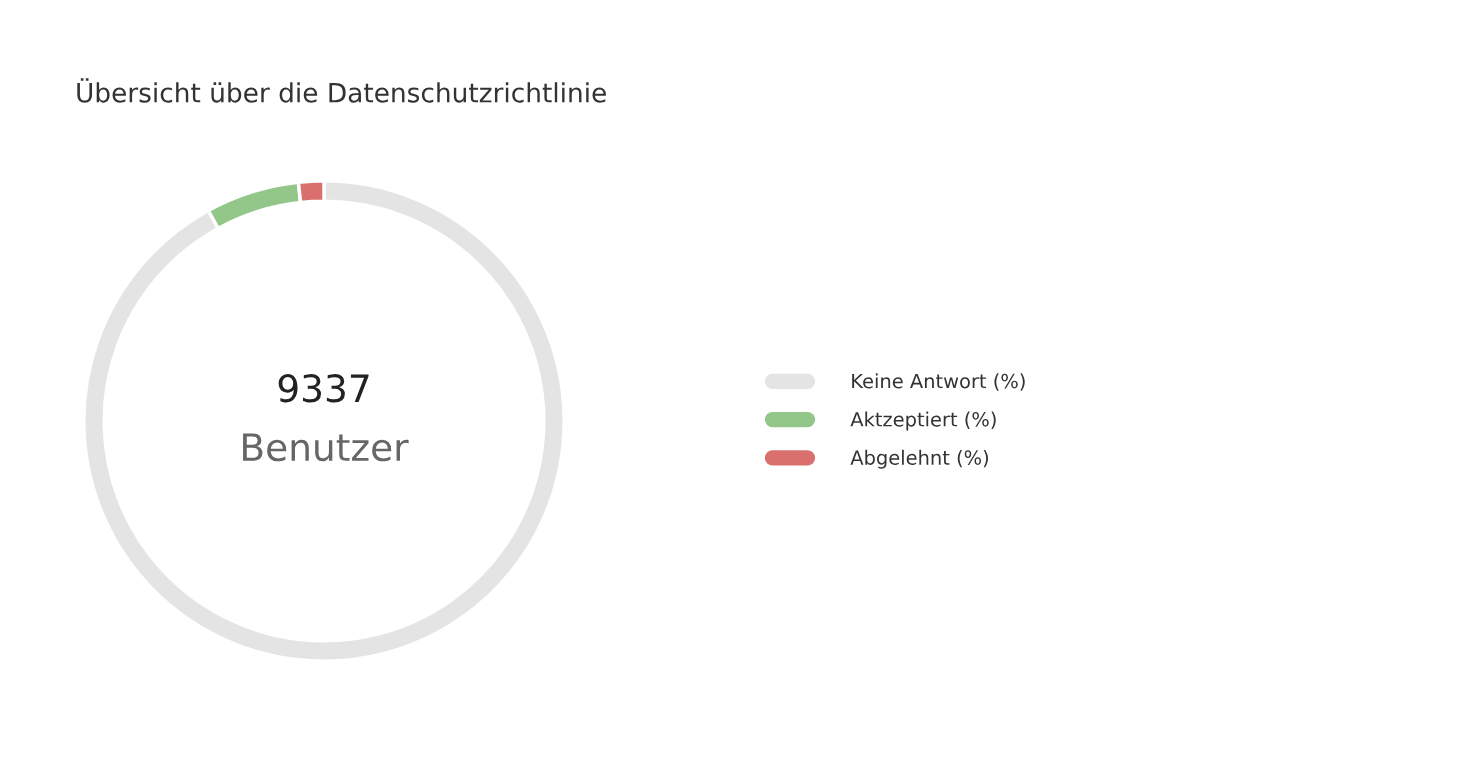  Describe the element at coordinates (938, 382) in the screenshot. I see `legend-label: Keine Antwort (%)` at that location.